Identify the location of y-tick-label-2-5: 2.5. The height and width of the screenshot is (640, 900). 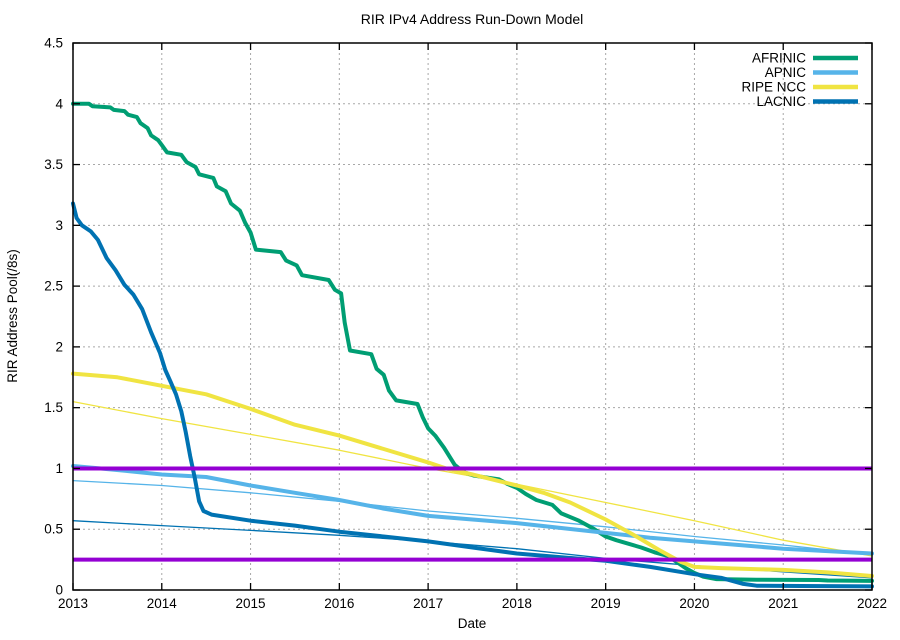
(53, 286).